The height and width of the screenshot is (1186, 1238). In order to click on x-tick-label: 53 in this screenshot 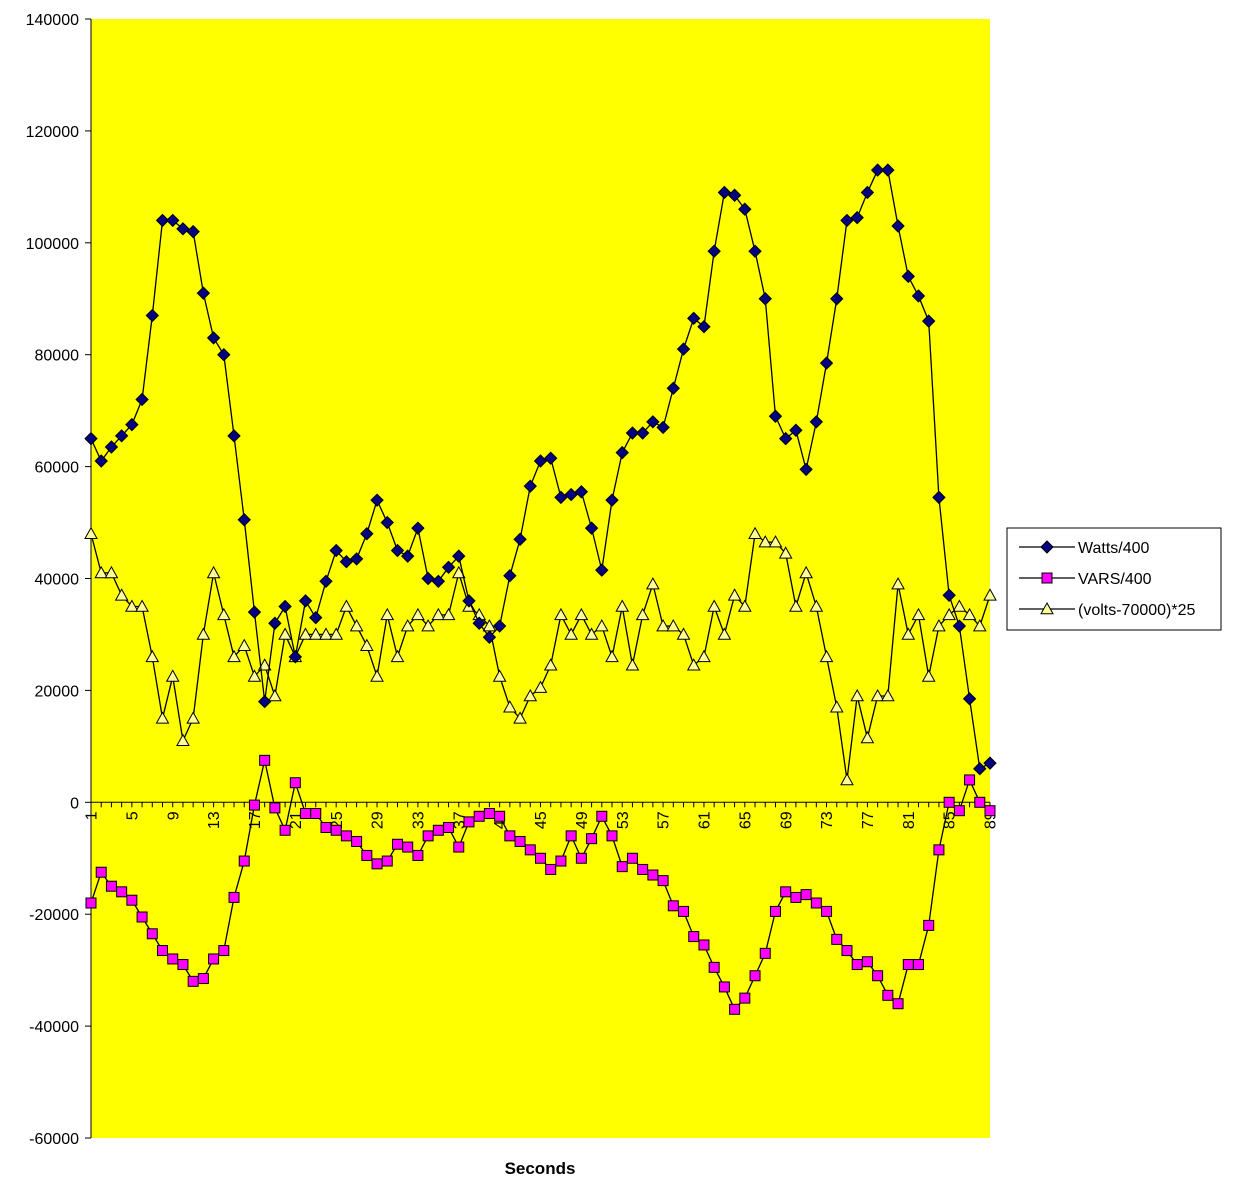, I will do `click(623, 820)`.